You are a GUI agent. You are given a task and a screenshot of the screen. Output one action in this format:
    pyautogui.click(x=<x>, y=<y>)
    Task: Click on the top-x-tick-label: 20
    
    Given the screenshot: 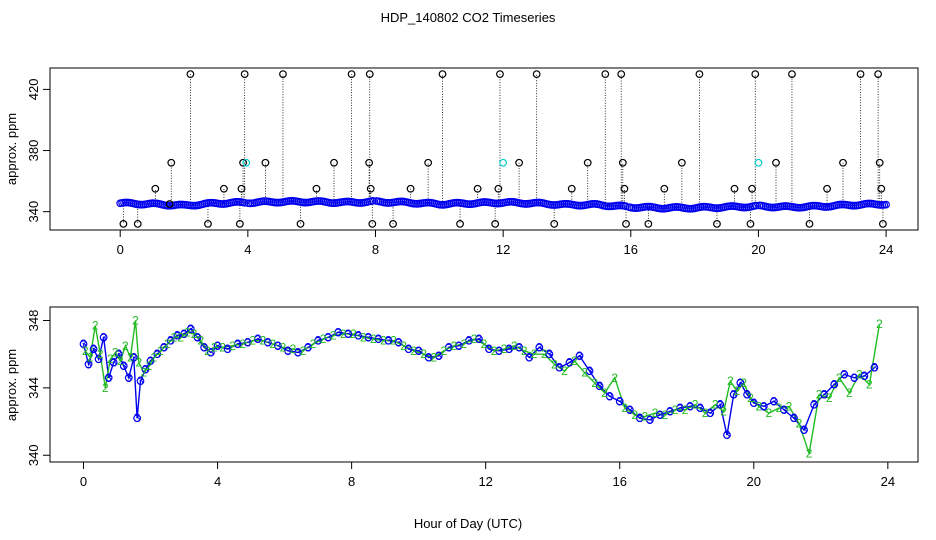 What is the action you would take?
    pyautogui.click(x=758, y=249)
    